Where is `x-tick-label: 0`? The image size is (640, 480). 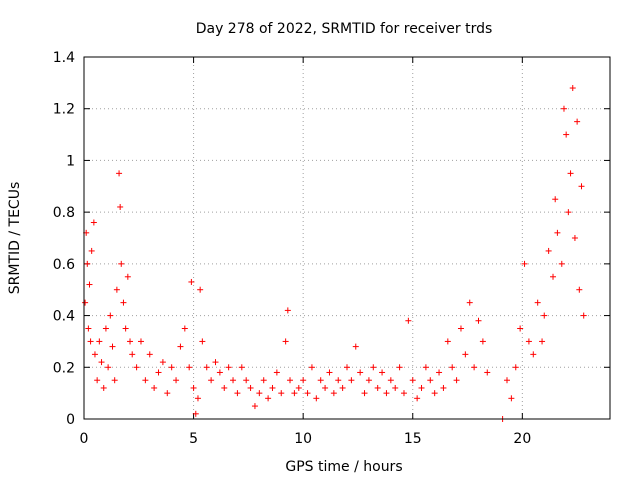
x-tick-label: 0 is located at coordinates (84, 439).